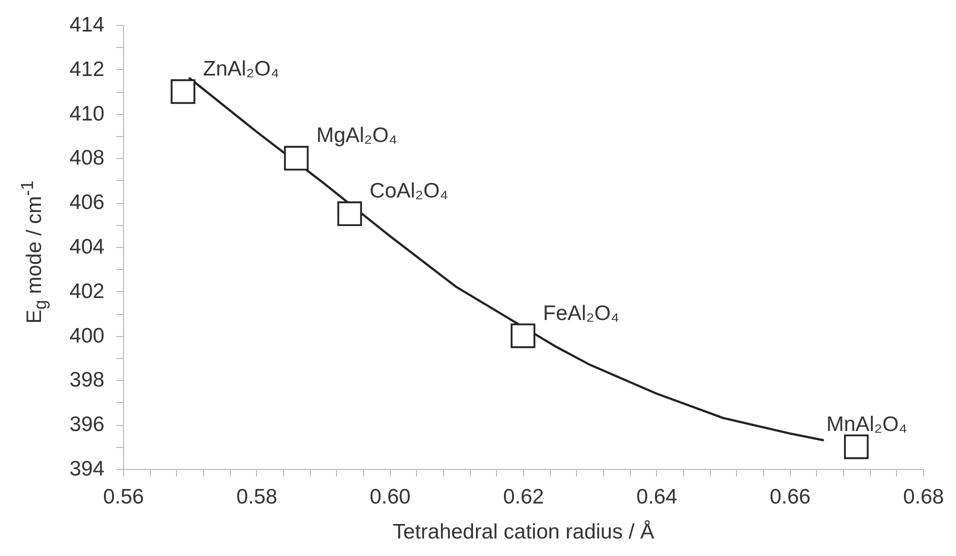  What do you see at coordinates (241, 69) in the screenshot?
I see `annotation: ZnAl₂O₄` at bounding box center [241, 69].